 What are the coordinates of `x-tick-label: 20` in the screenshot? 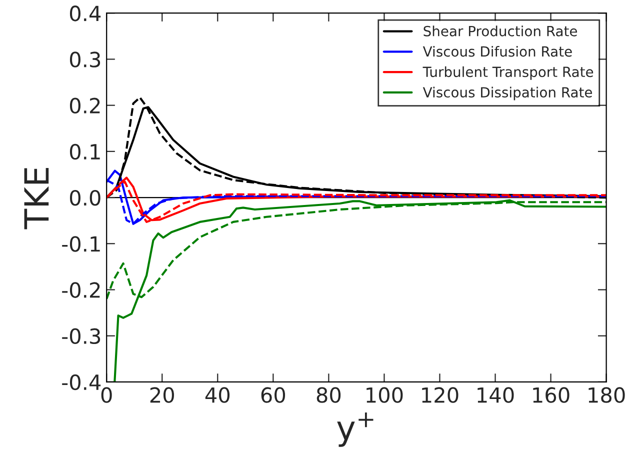 It's located at (162, 395).